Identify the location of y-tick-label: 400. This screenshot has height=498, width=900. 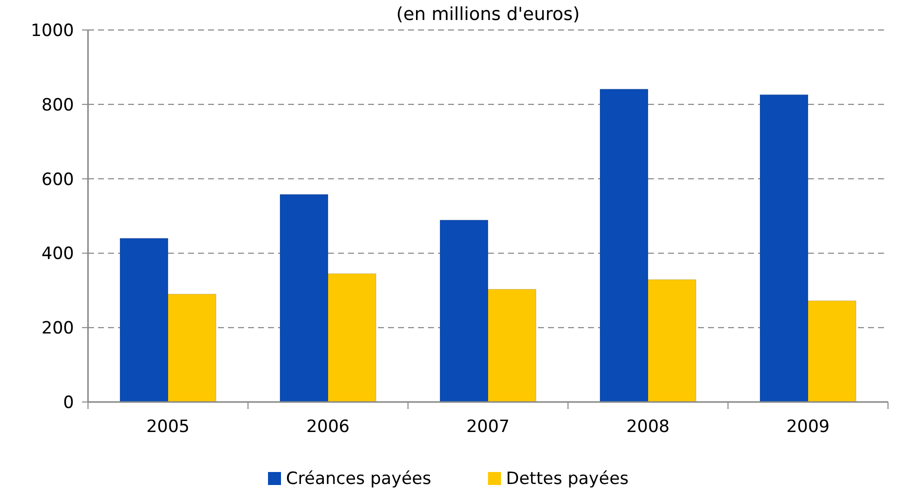
(58, 254).